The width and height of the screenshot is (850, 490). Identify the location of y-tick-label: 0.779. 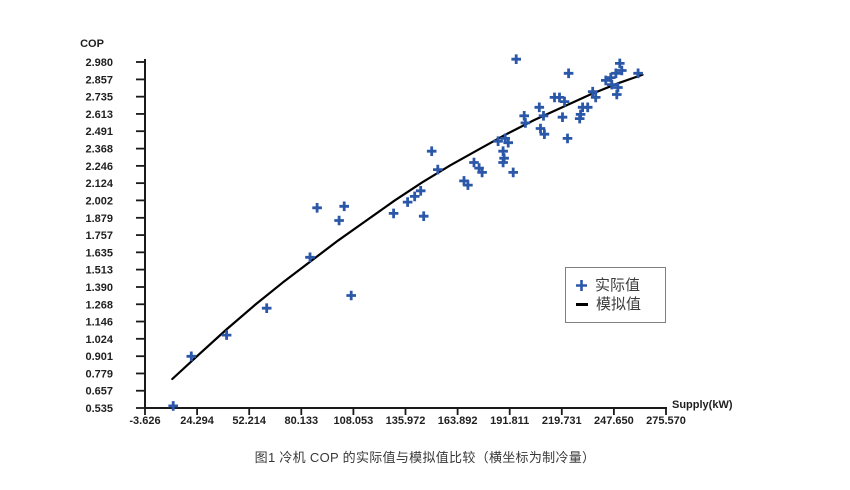
(99, 374).